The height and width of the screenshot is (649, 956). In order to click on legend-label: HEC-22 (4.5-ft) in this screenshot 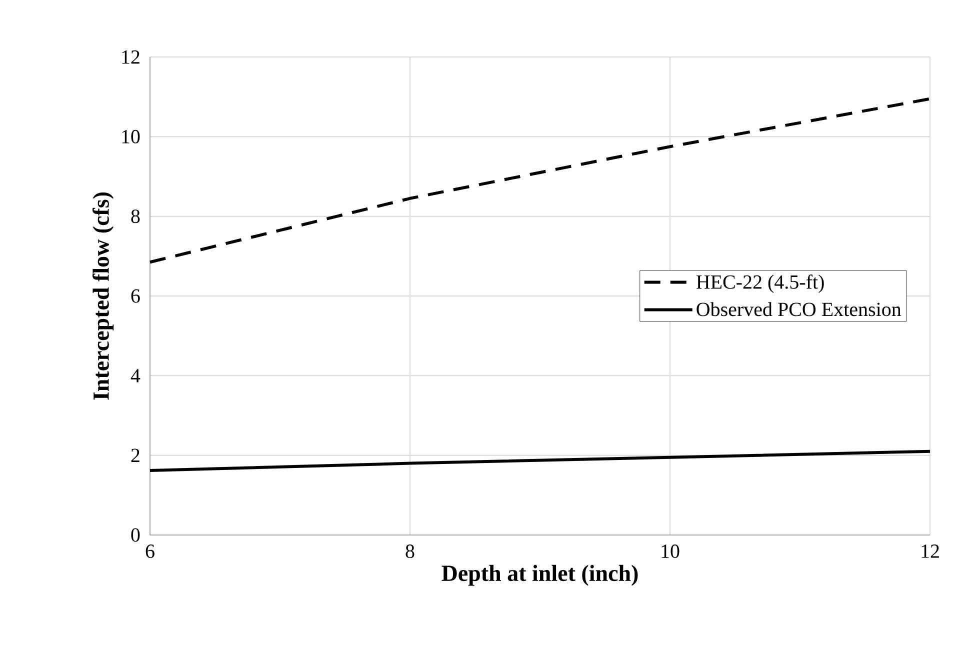, I will do `click(760, 283)`.